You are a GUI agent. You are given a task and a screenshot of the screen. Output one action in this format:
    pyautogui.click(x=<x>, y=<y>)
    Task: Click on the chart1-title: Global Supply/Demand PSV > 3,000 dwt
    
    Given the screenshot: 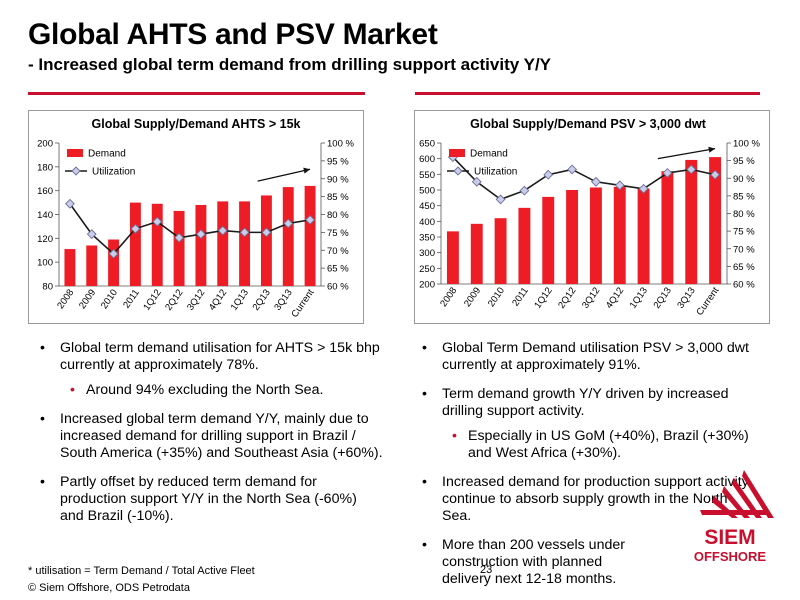 What is the action you would take?
    pyautogui.click(x=588, y=124)
    